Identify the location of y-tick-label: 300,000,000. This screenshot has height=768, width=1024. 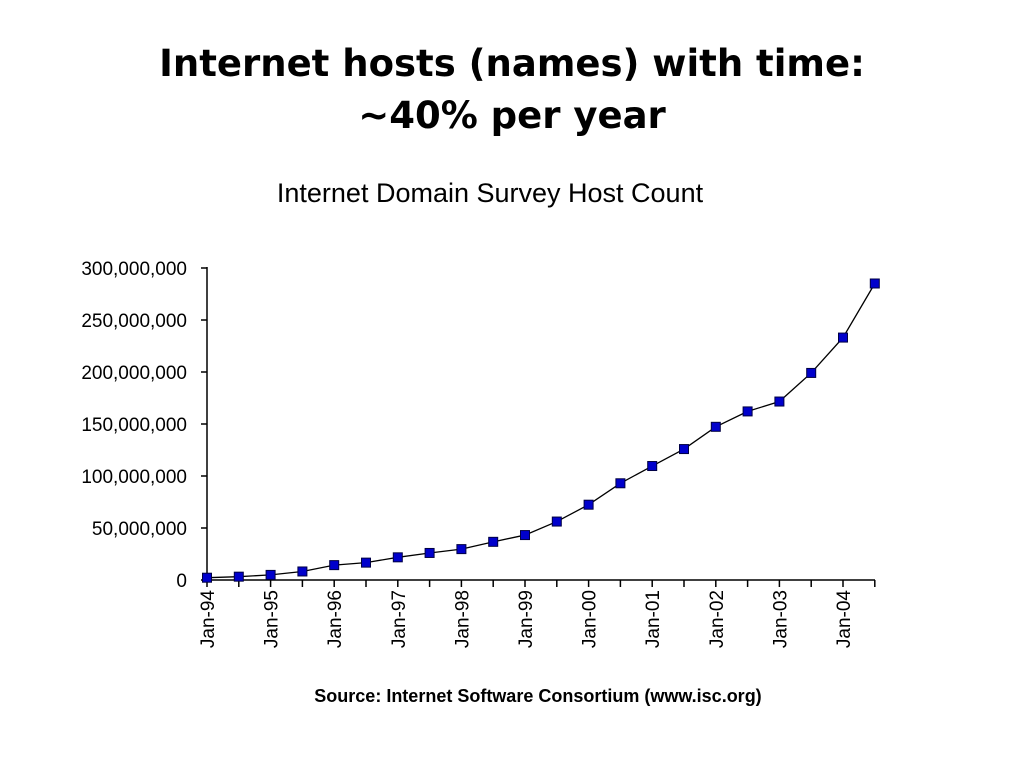
(134, 269).